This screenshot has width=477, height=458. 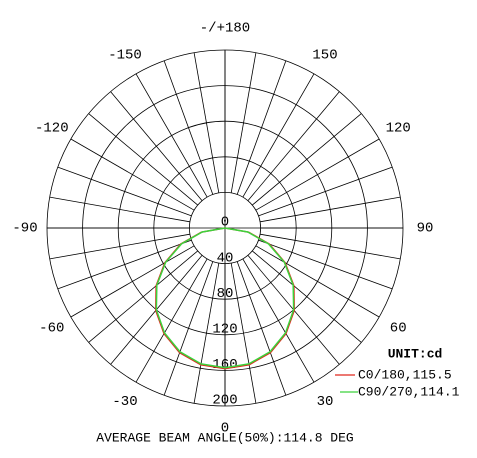 What do you see at coordinates (224, 330) in the screenshot?
I see `r-tick-label: 120` at bounding box center [224, 330].